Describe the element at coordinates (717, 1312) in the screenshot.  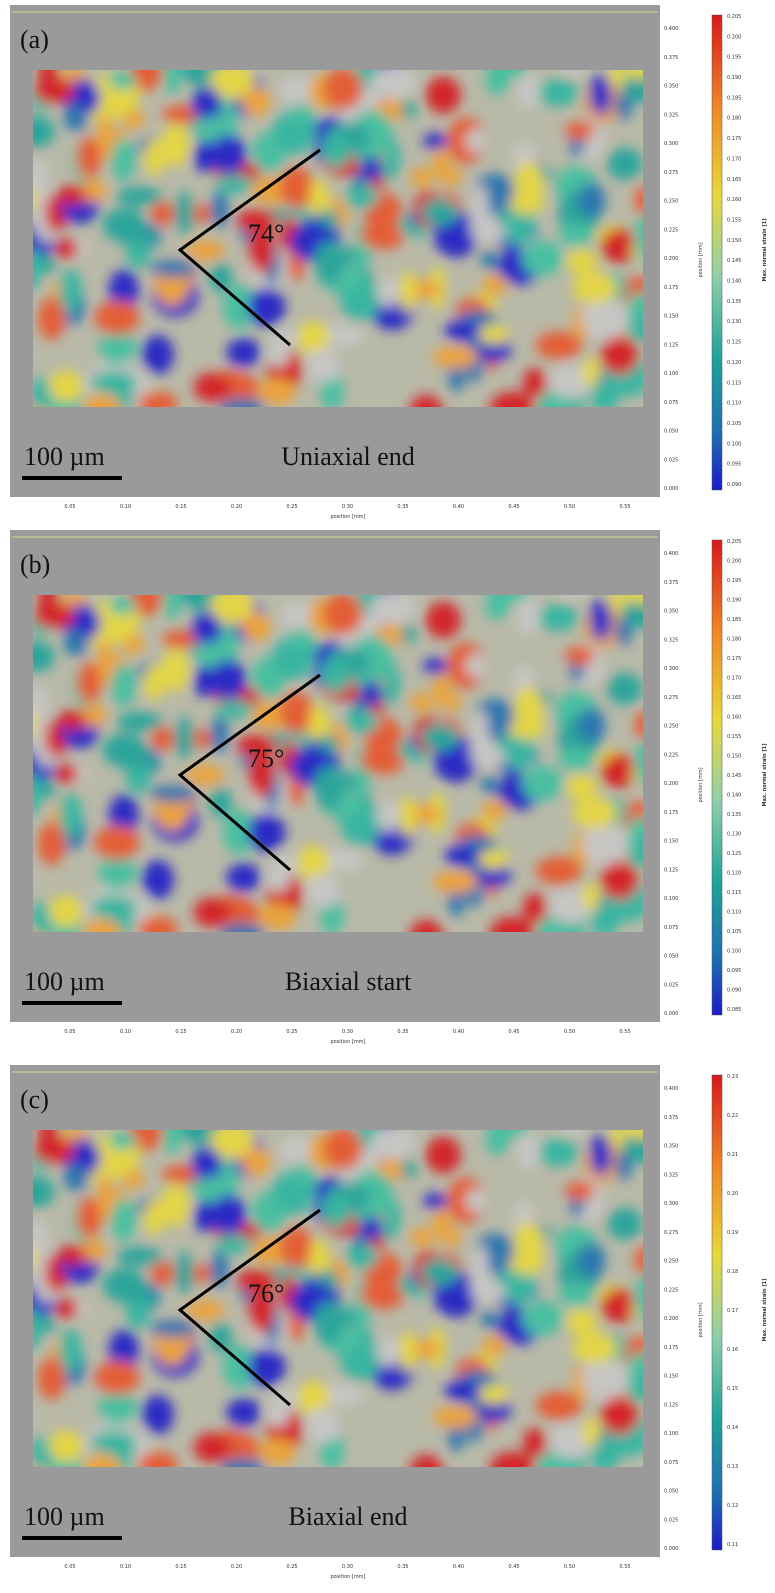
I see `colorbar` at that location.